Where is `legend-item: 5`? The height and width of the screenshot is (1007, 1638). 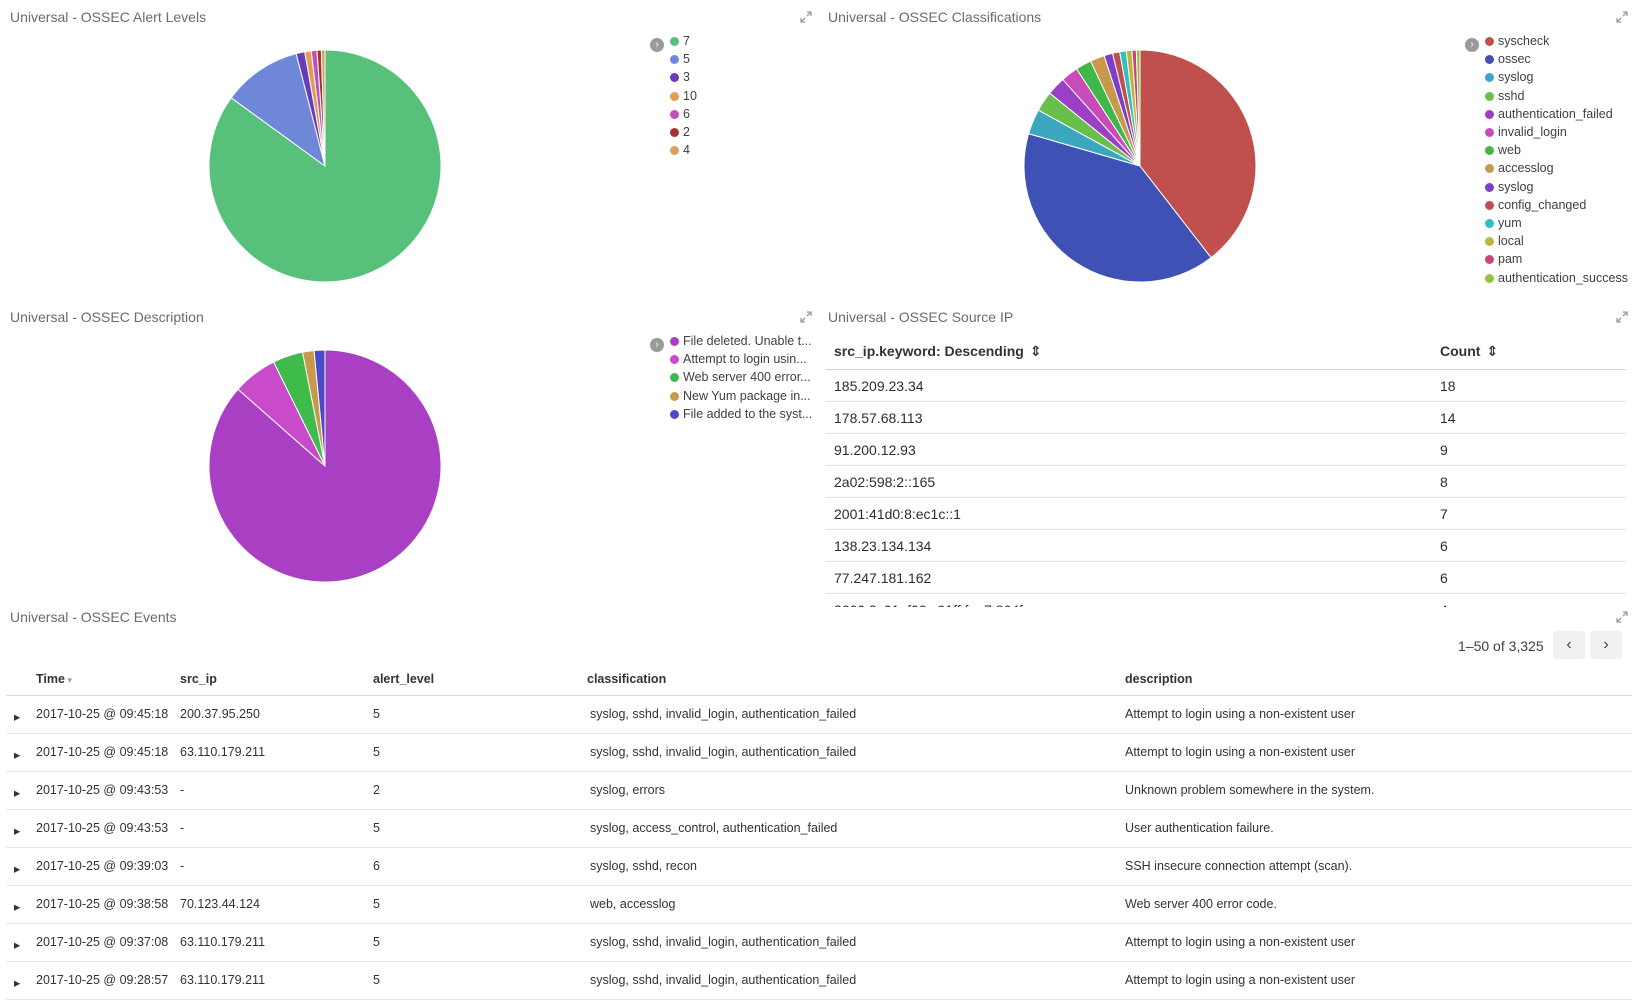
legend-item: 5 is located at coordinates (680, 61).